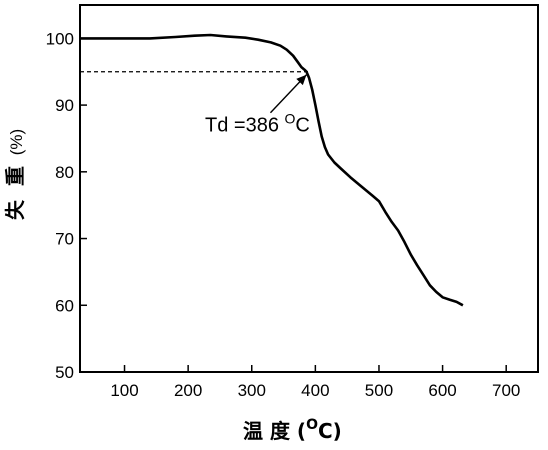  I want to click on td-annotation: Td =386 OC, so click(257, 105).